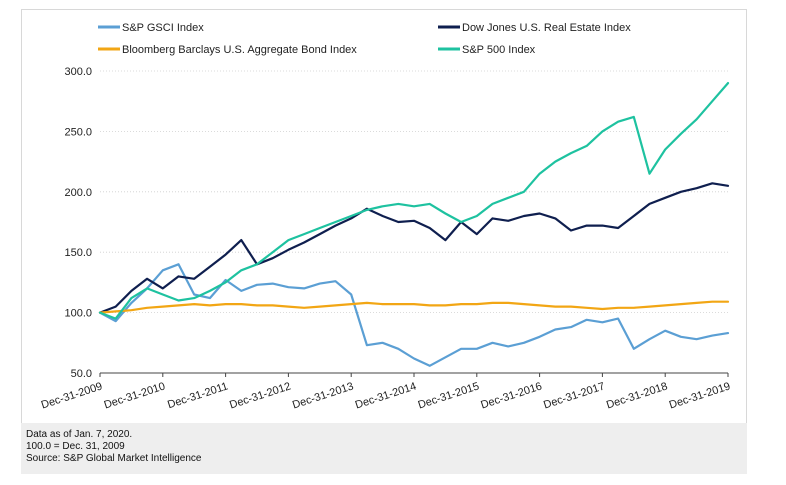 Image resolution: width=786 pixels, height=485 pixels. Describe the element at coordinates (449, 395) in the screenshot. I see `x-tick-label: Dec-31-2015` at that location.